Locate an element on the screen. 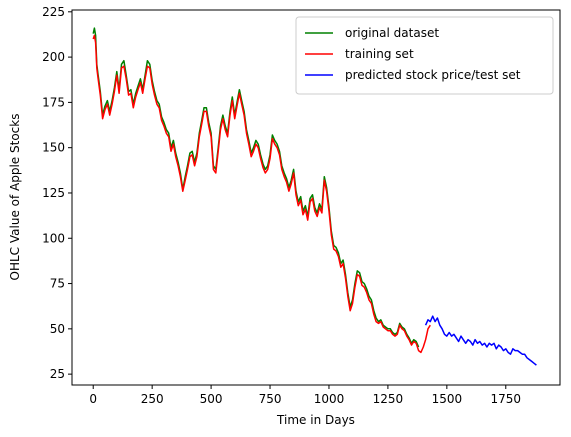 Image resolution: width=571 pixels, height=437 pixels. y-axis-ticks: 25 50 75 100 125 150 175 200 225 is located at coordinates (57, 193).